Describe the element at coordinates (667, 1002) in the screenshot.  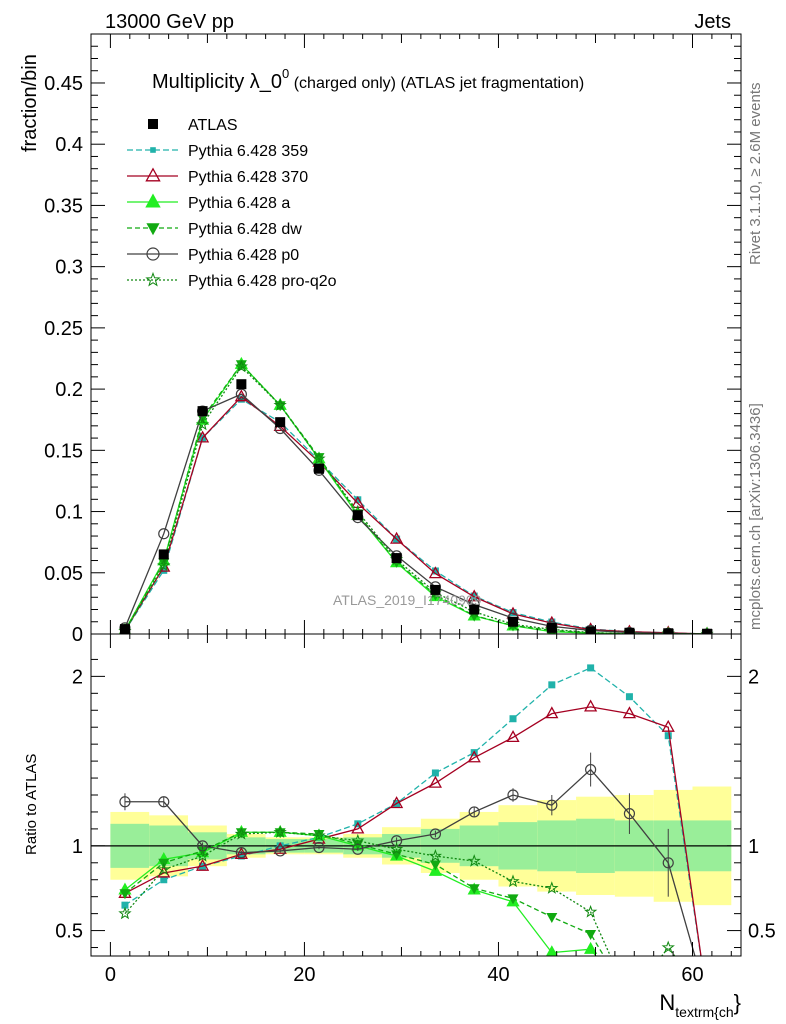
I see `x-axis-label-main: N` at that location.